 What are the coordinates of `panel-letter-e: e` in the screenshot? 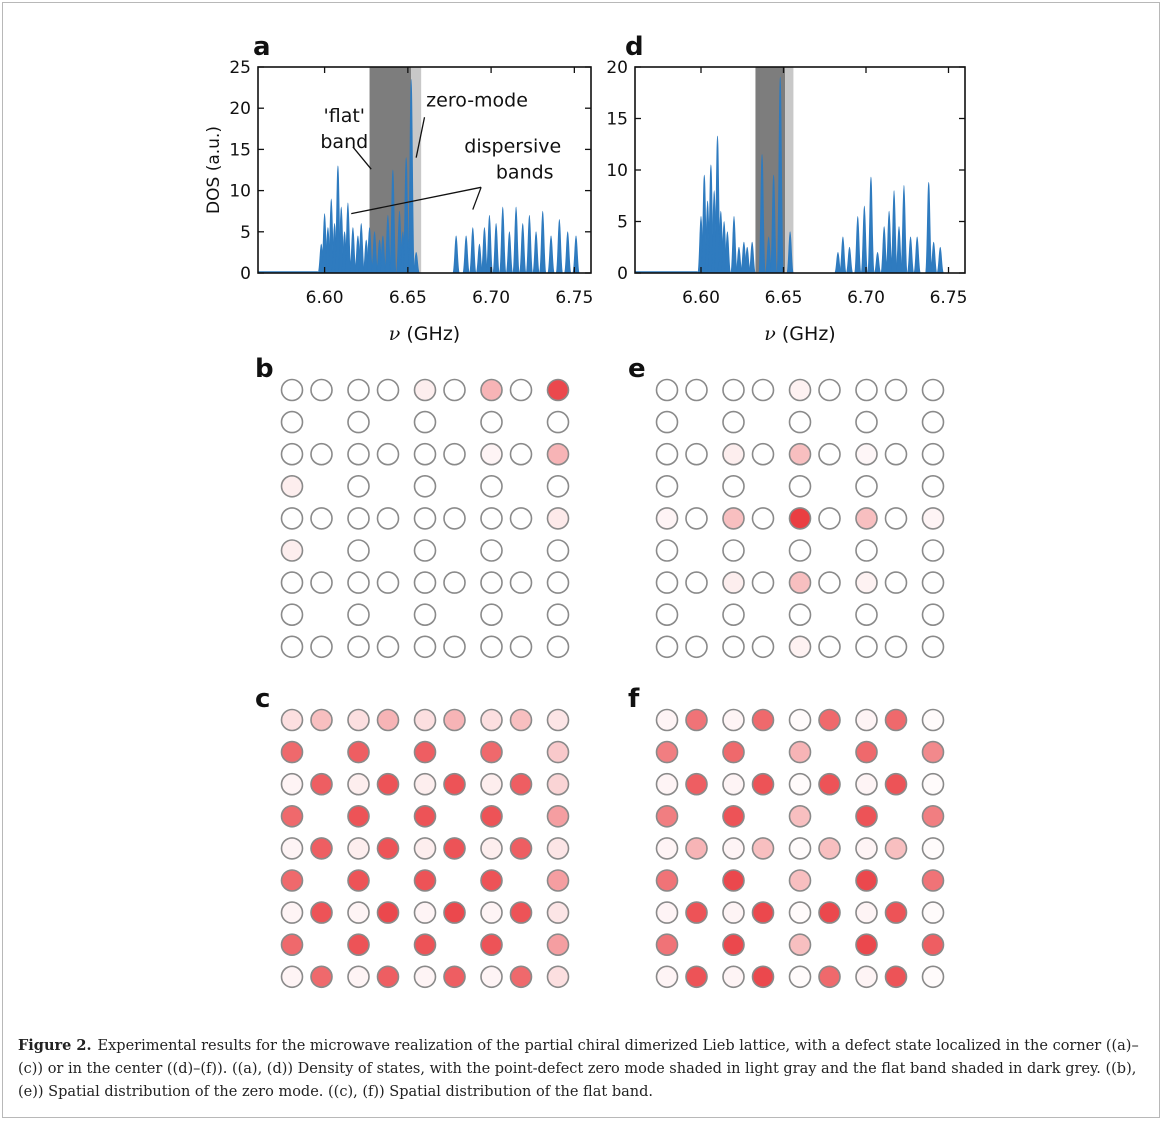 It's located at (637, 369).